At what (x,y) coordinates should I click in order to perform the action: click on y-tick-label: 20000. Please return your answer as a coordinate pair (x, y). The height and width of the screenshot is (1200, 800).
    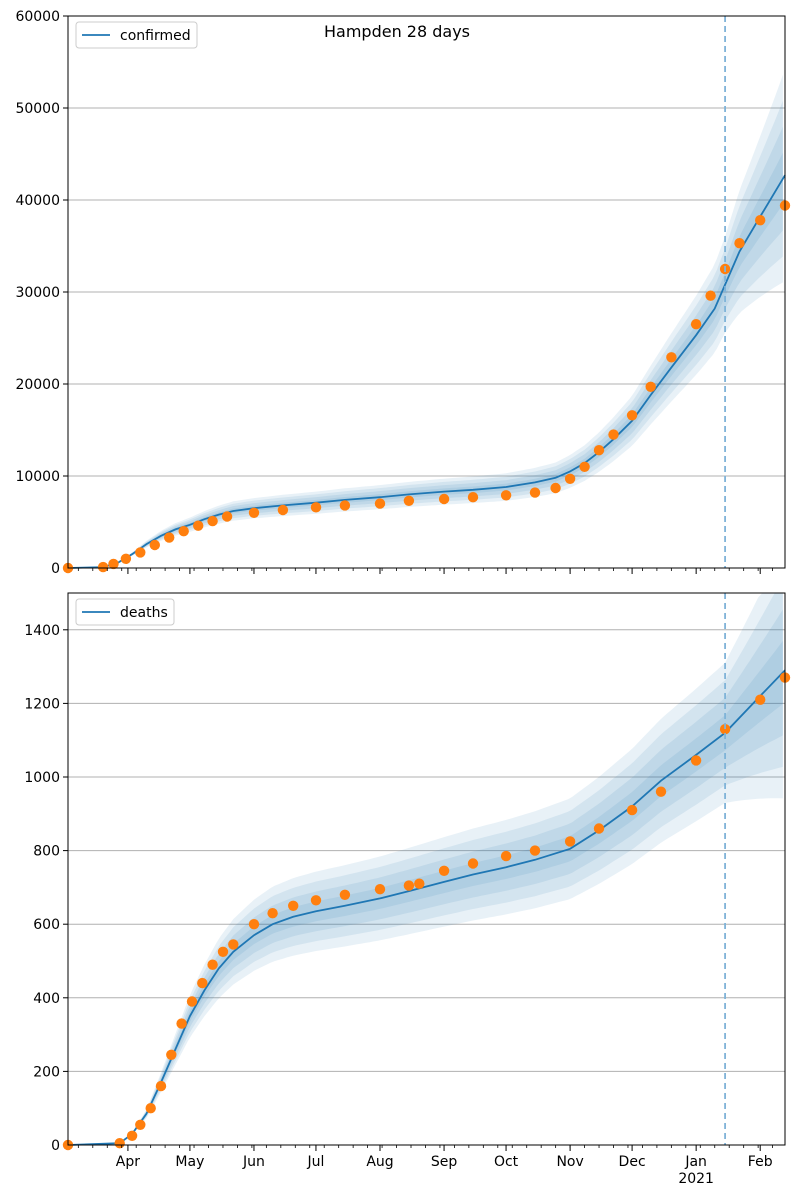
    Looking at the image, I should click on (37, 385).